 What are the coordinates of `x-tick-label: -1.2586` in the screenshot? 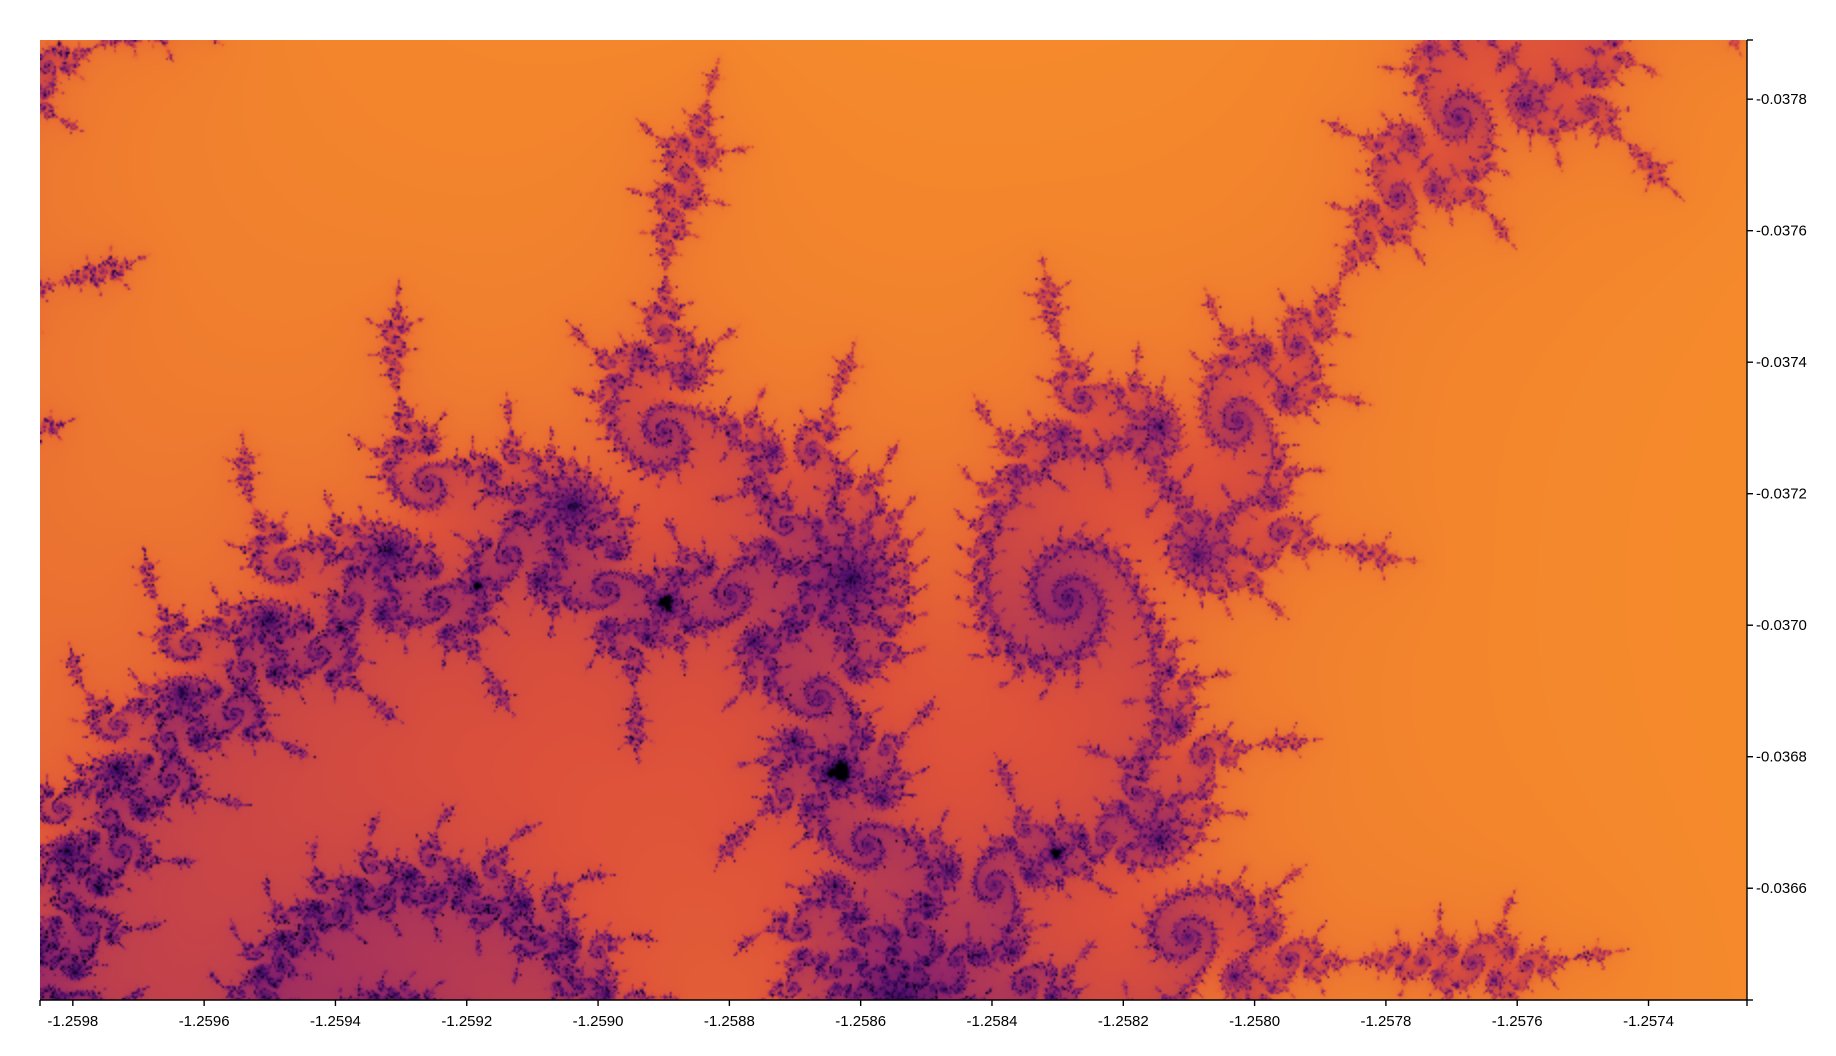 It's located at (860, 1021).